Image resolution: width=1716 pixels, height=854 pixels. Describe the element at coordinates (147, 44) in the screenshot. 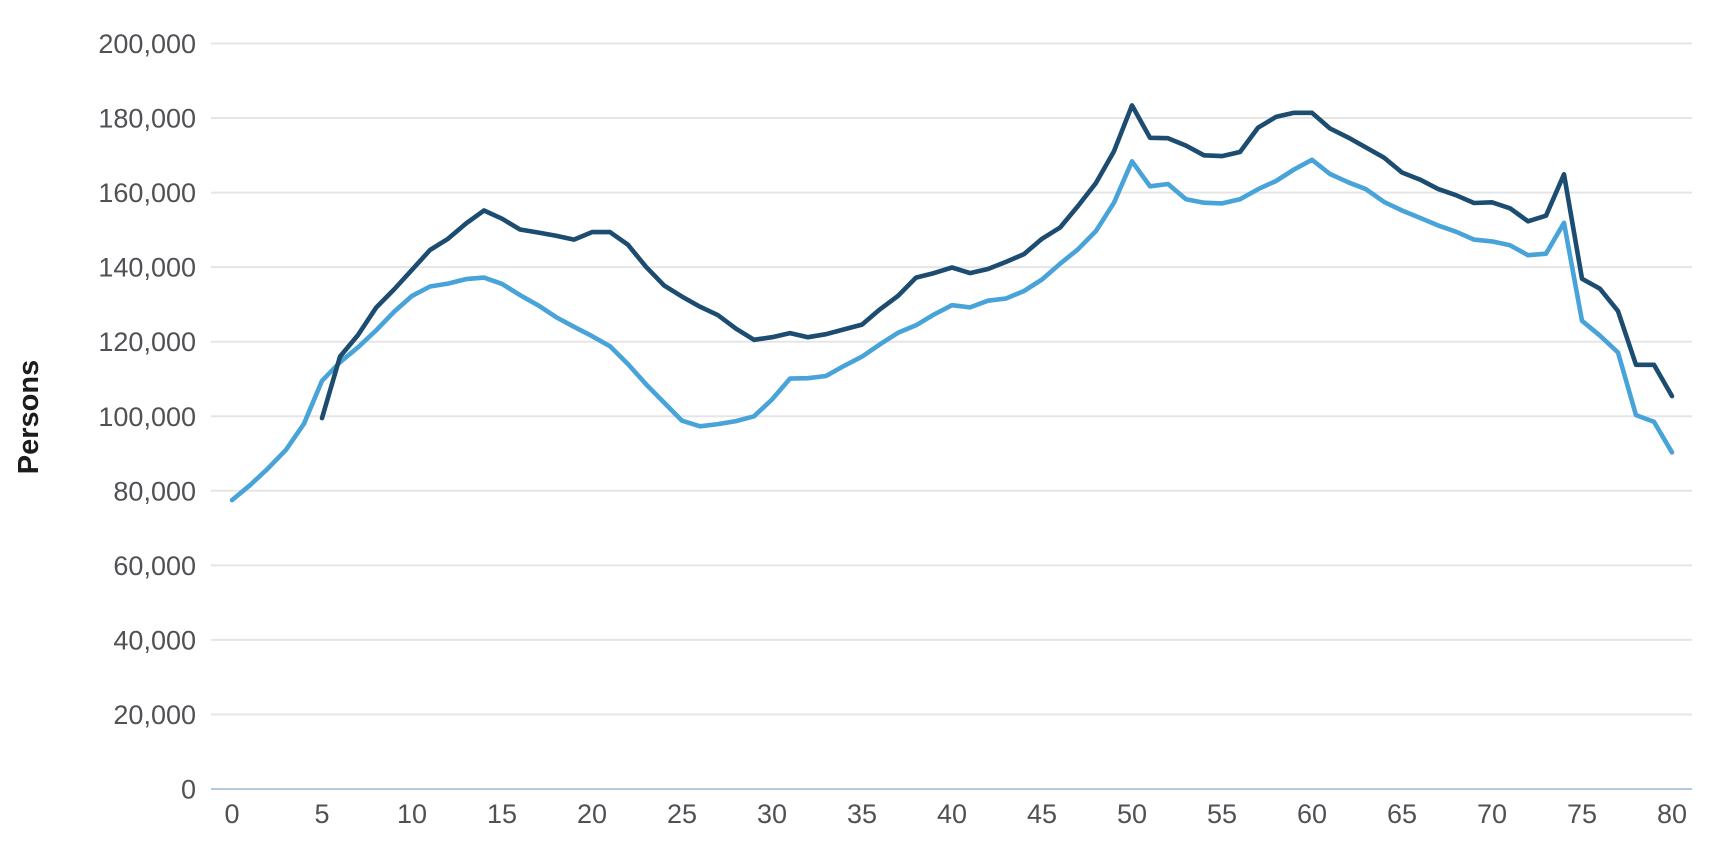

I see `y-tick-label: 200,000` at that location.